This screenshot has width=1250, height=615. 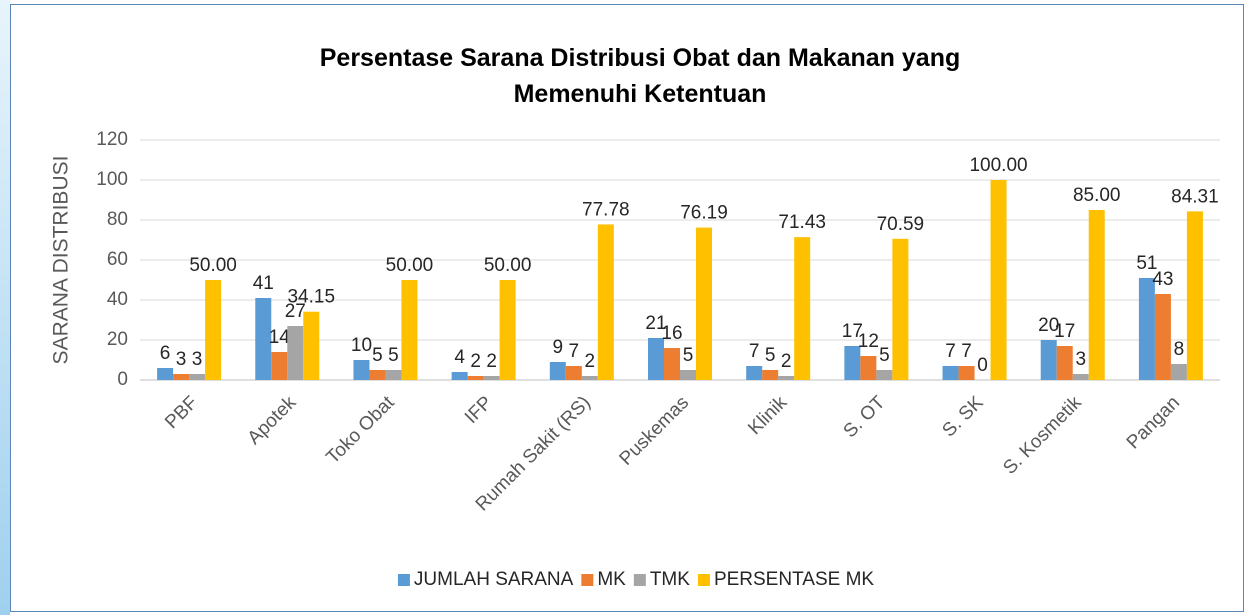 What do you see at coordinates (1097, 195) in the screenshot?
I see `data-label: 85.00` at bounding box center [1097, 195].